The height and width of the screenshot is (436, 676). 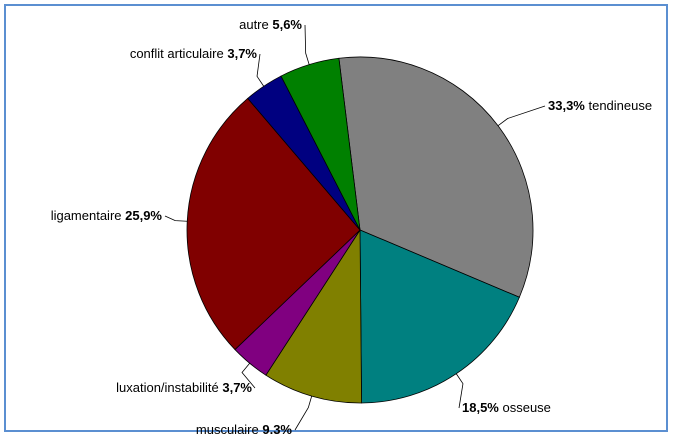 I want to click on slice-label: ligamentaire 25,9%, so click(x=107, y=215).